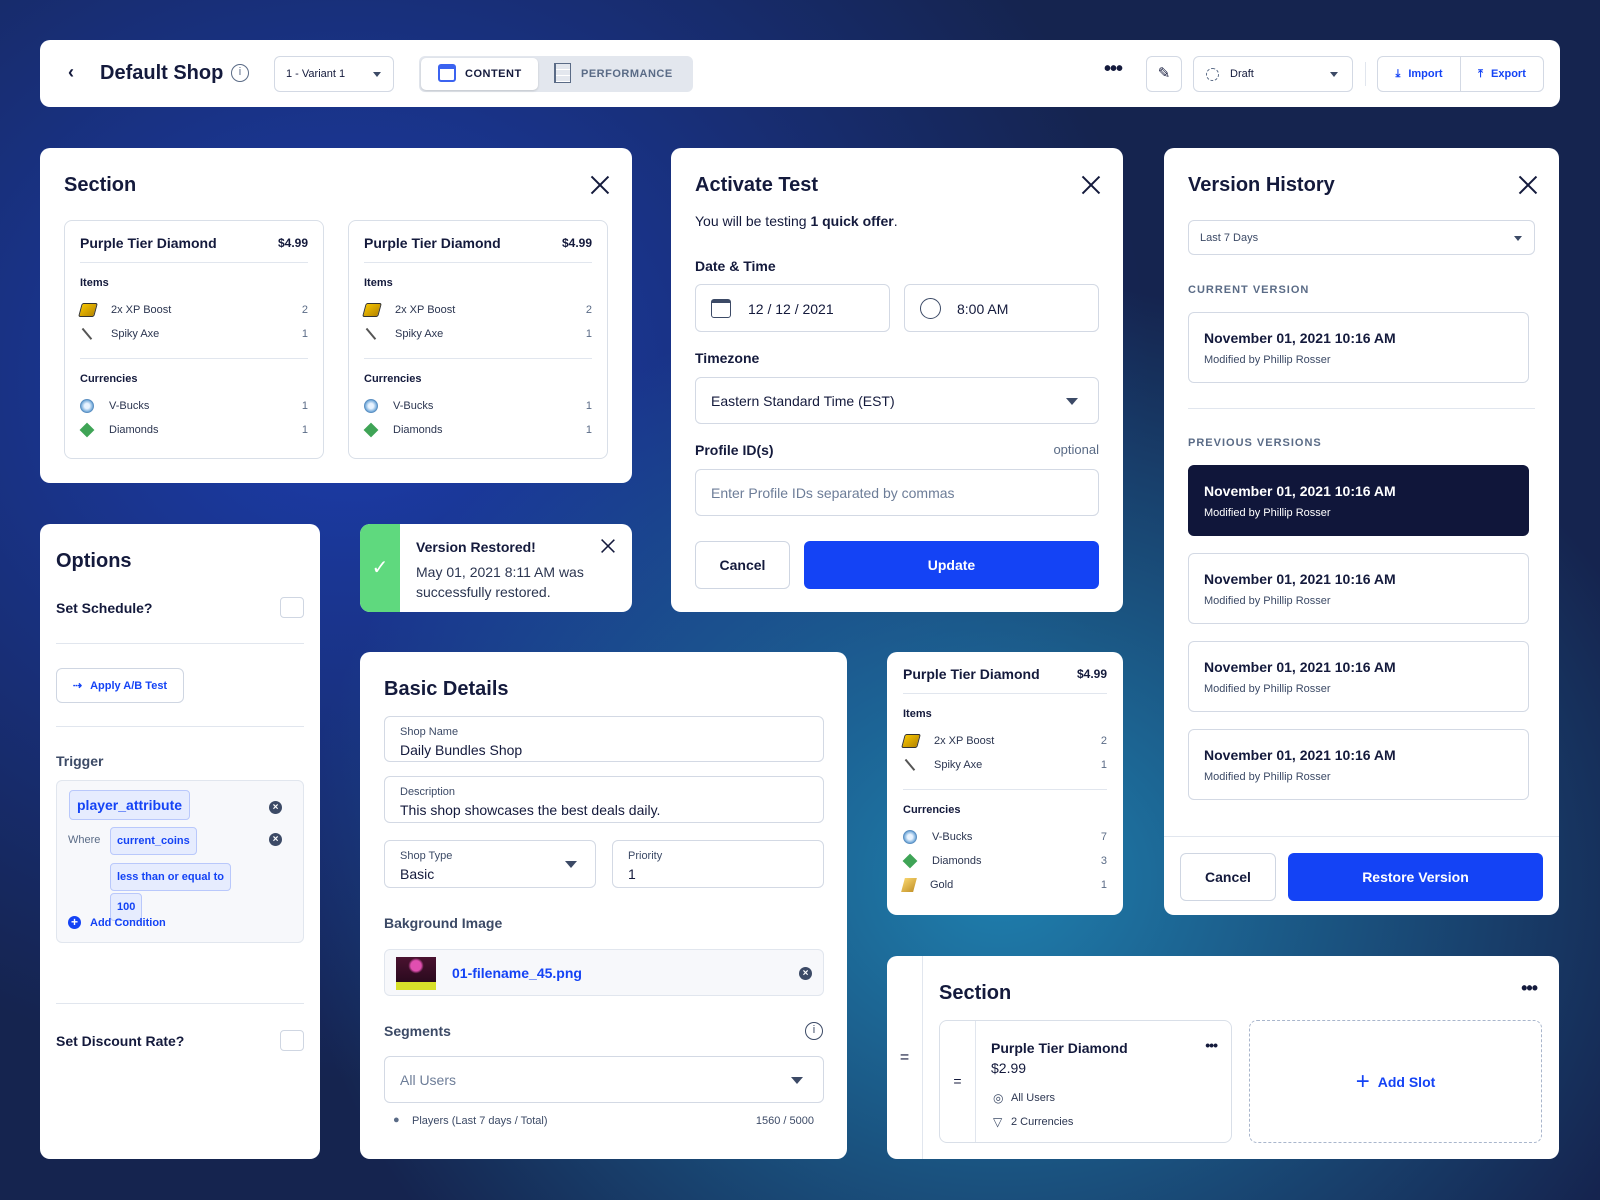 The height and width of the screenshot is (1200, 1600). What do you see at coordinates (74, 922) in the screenshot?
I see `plus-circle-icon: +` at bounding box center [74, 922].